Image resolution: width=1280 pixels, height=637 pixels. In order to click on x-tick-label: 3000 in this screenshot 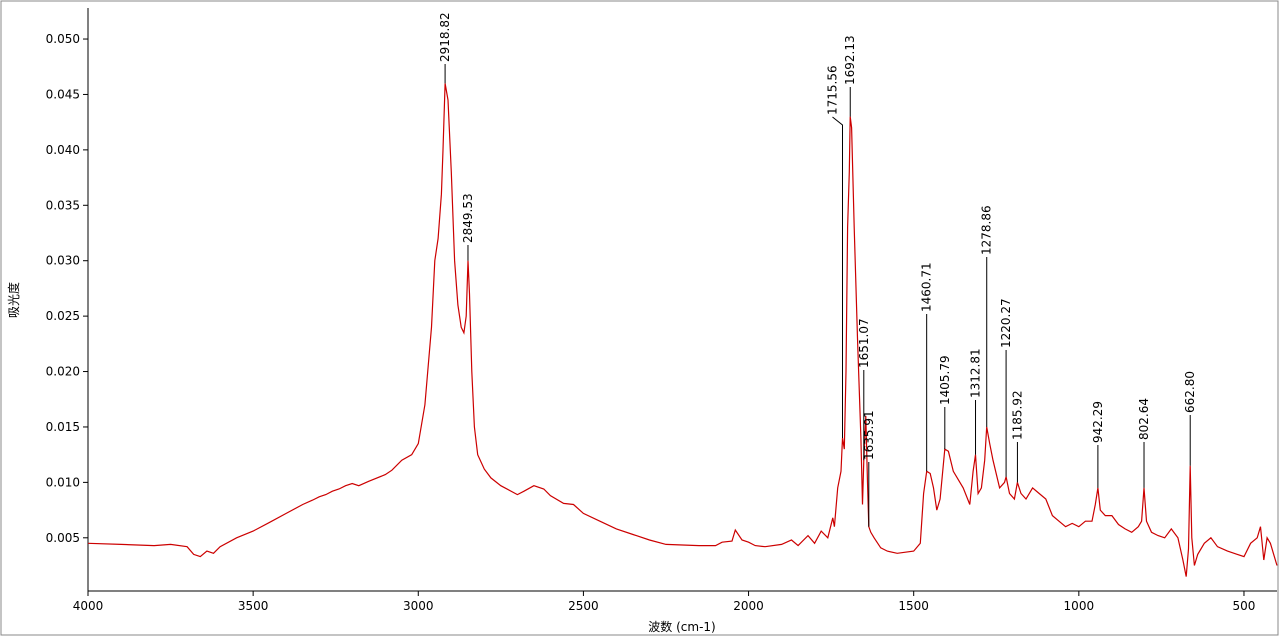, I will do `click(418, 606)`.